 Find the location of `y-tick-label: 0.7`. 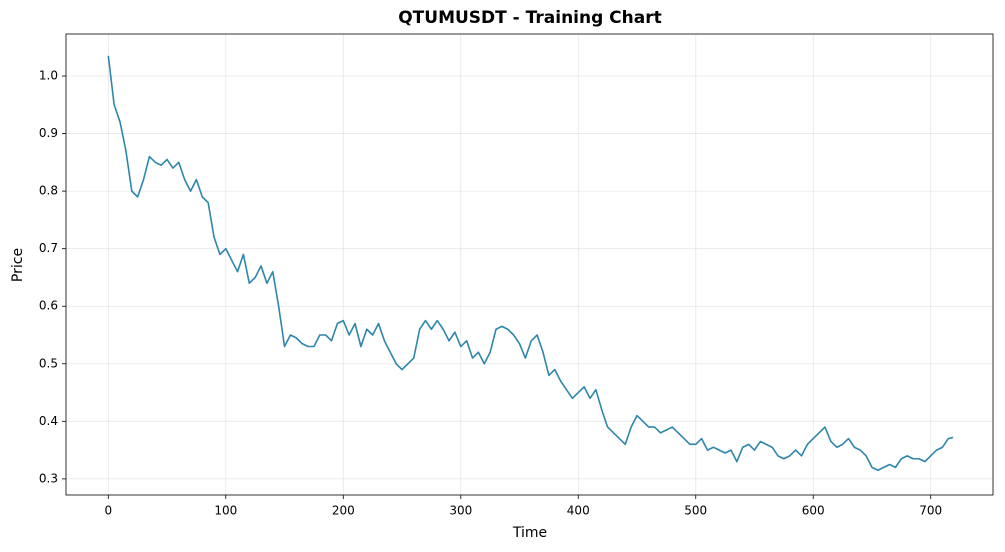

y-tick-label: 0.7 is located at coordinates (48, 248).